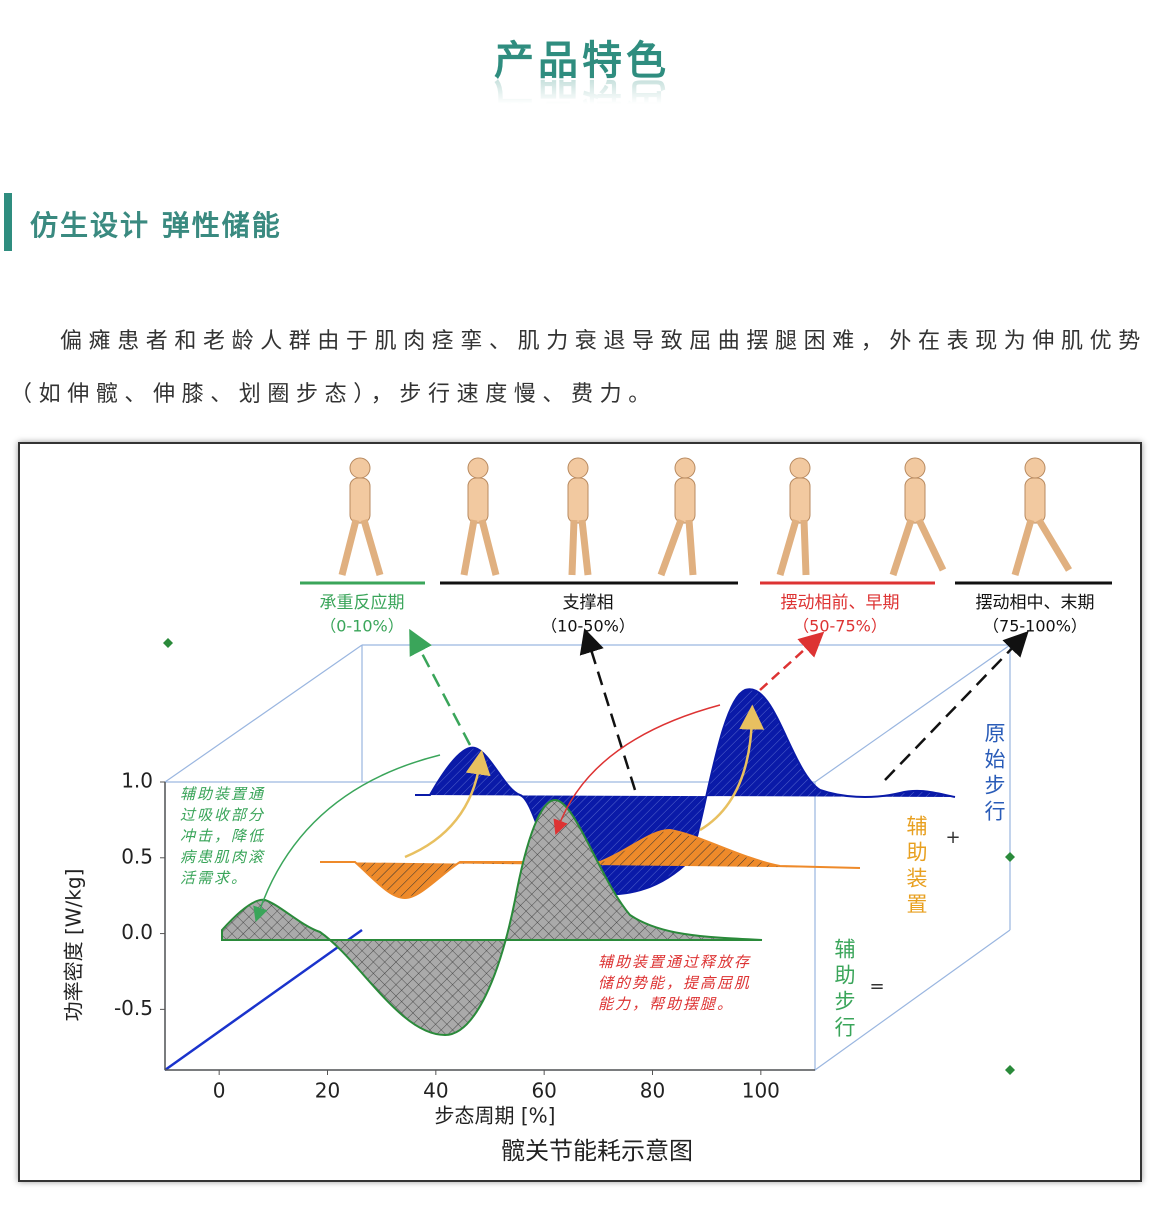 The image size is (1164, 1216). What do you see at coordinates (214, 878) in the screenshot?
I see `annotation-line: 活需求。` at bounding box center [214, 878].